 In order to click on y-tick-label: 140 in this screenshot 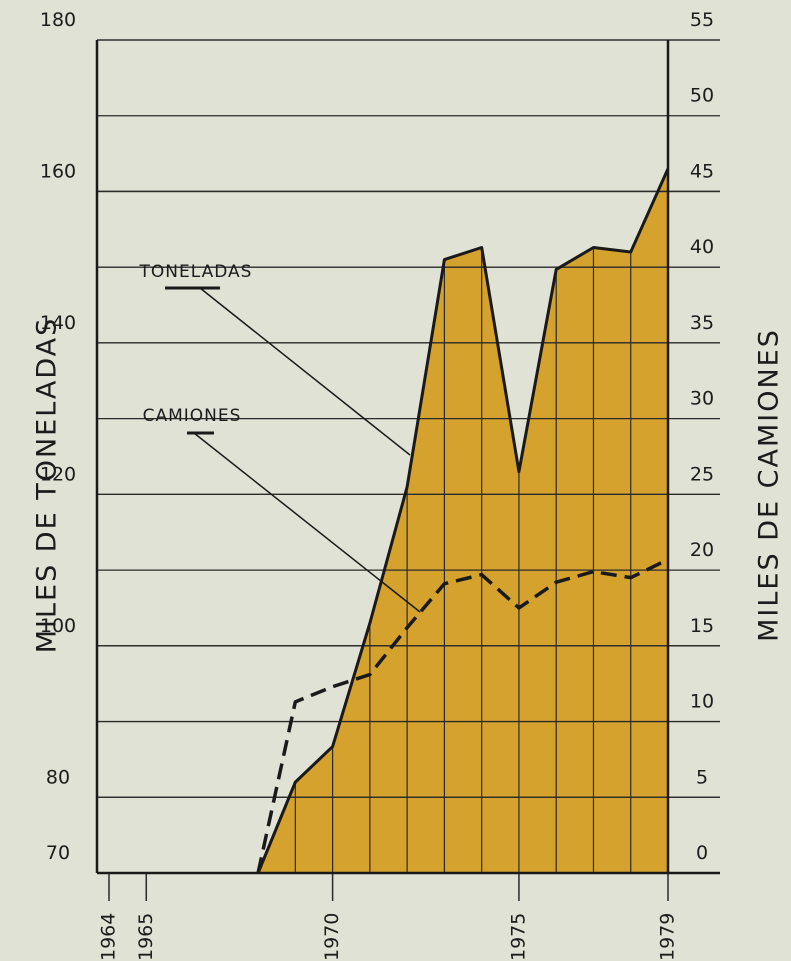, I will do `click(58, 323)`.